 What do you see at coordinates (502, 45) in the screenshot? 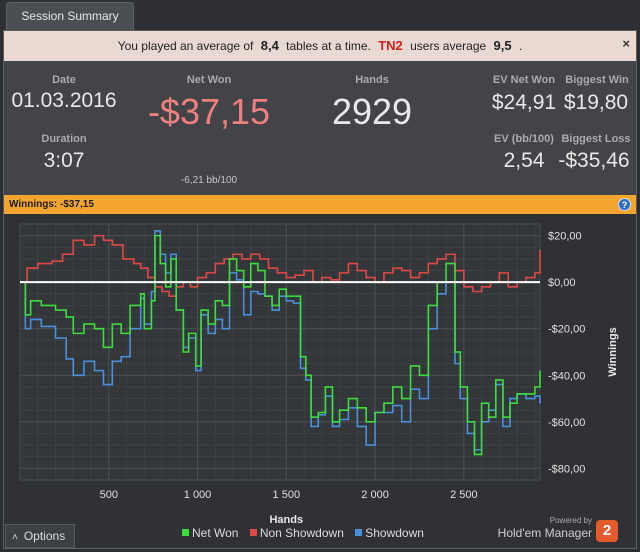
I see `notice-users-average: 9,5` at bounding box center [502, 45].